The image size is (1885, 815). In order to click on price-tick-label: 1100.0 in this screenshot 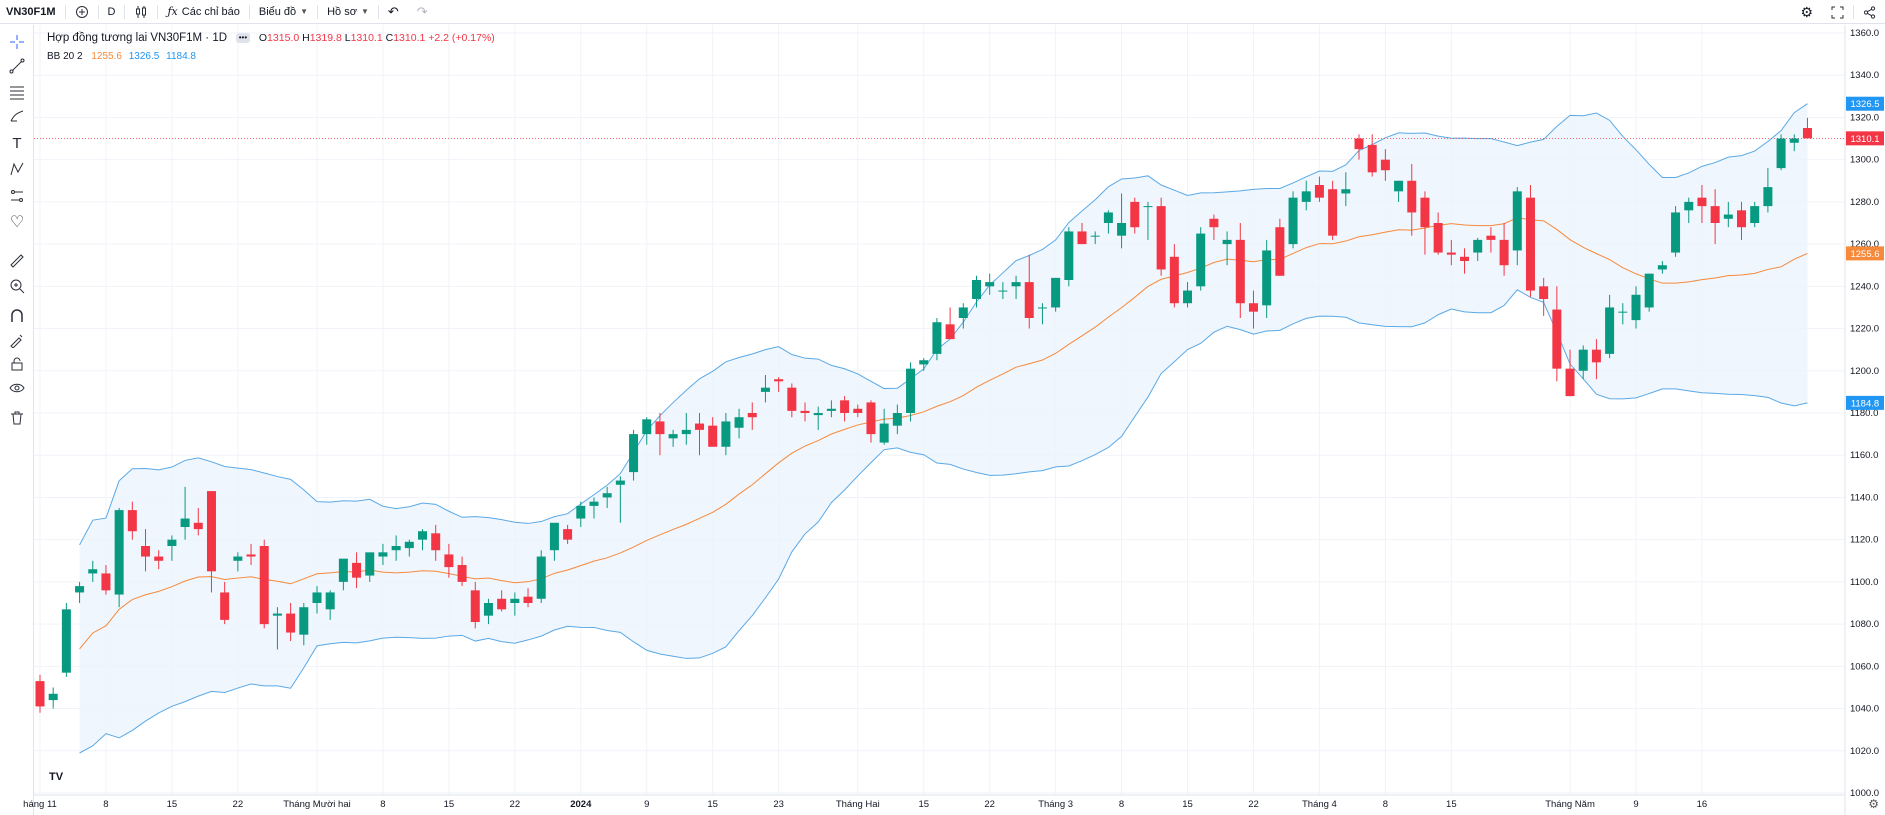, I will do `click(1864, 582)`.